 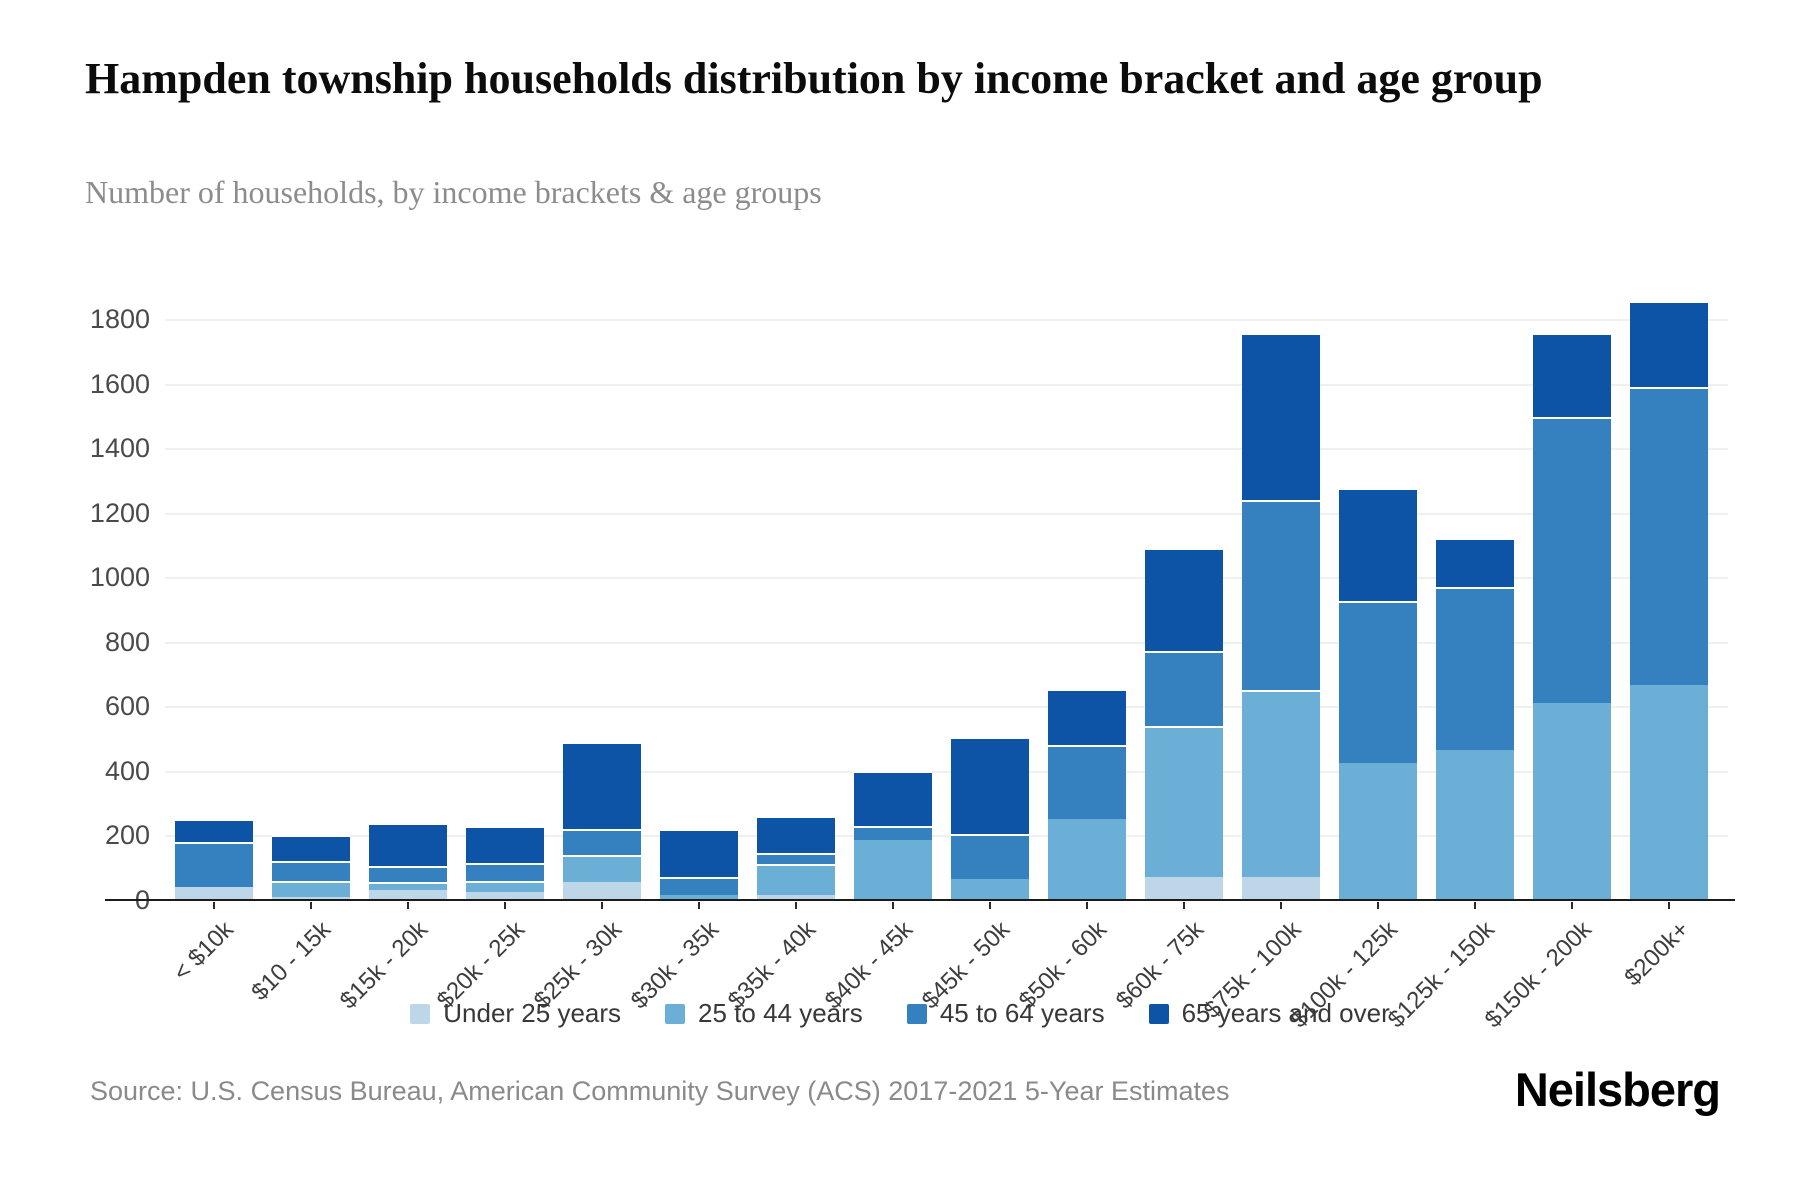 What do you see at coordinates (1559, 953) in the screenshot?
I see `x-tick-label: $200k+` at bounding box center [1559, 953].